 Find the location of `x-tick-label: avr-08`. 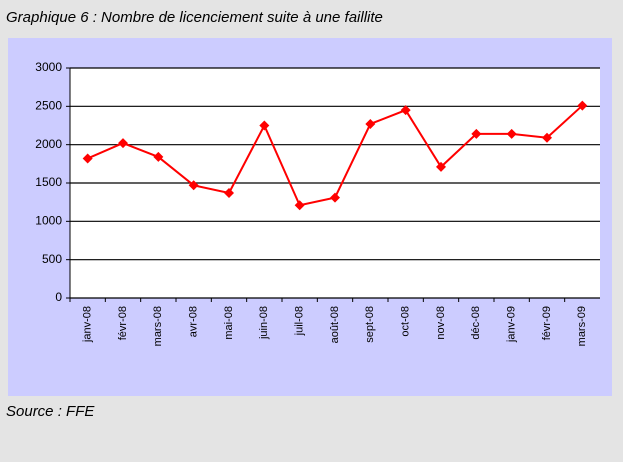

x-tick-label: avr-08 is located at coordinates (194, 321).